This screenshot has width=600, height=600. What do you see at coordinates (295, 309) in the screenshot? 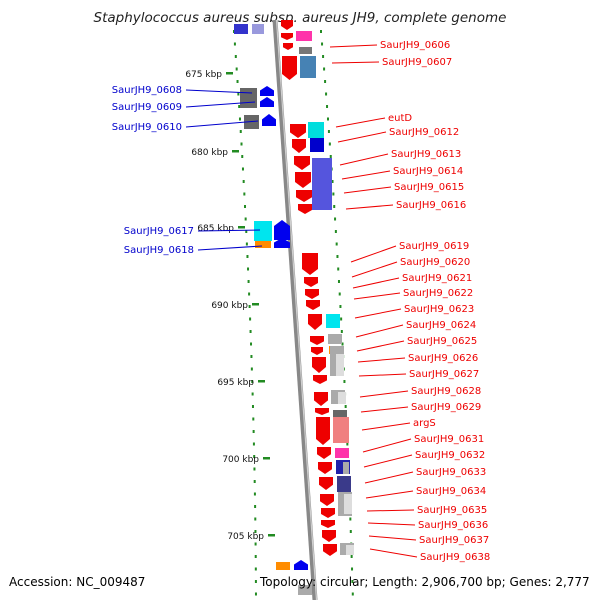
I see `genome-backbone` at bounding box center [295, 309].